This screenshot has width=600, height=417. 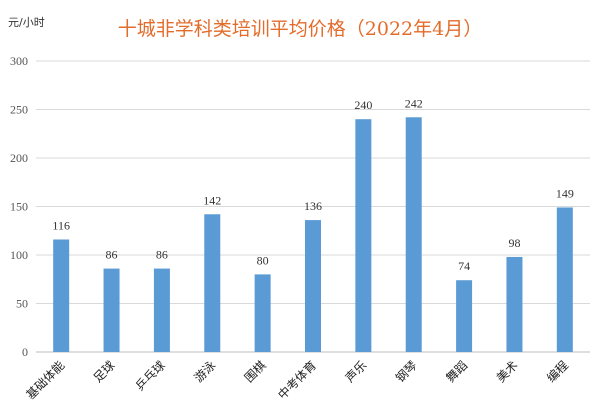 I want to click on x-tick-label: 足球, so click(x=104, y=371).